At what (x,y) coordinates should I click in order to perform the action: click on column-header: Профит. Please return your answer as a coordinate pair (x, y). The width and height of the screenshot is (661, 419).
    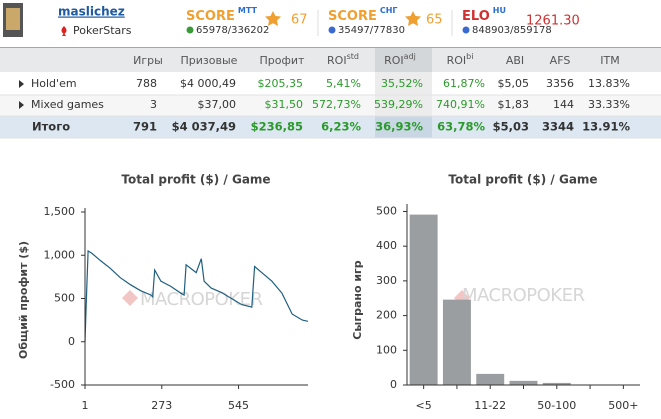
    Looking at the image, I should click on (283, 60).